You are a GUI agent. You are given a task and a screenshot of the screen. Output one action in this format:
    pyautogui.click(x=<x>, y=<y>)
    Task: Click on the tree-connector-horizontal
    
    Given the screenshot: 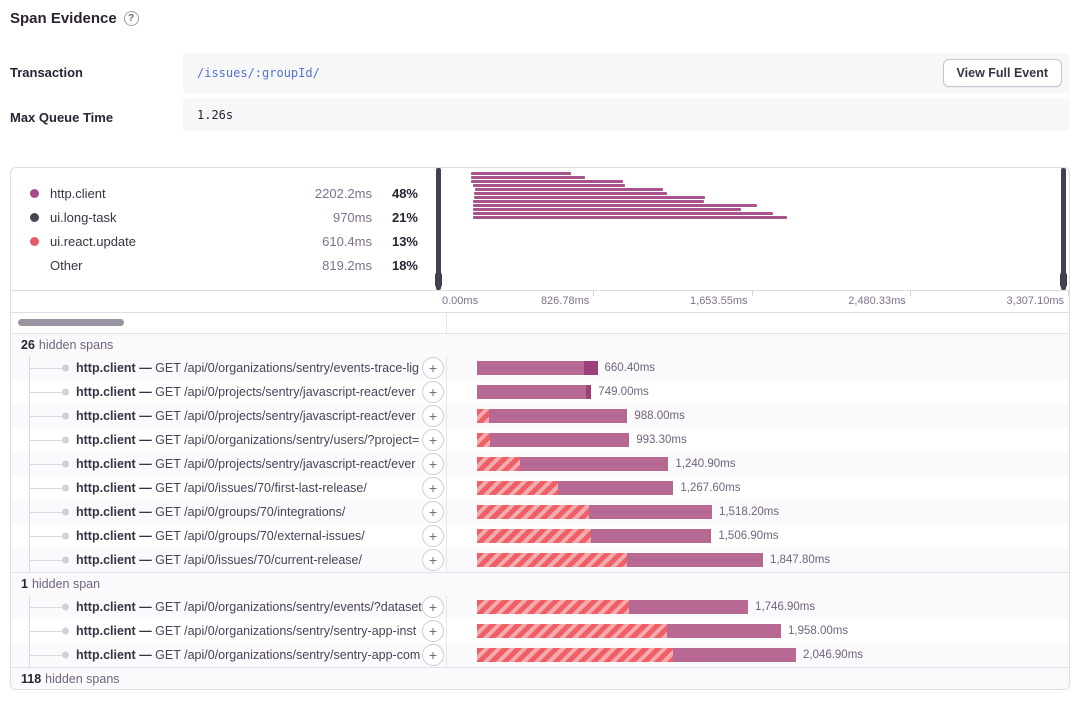 What is the action you would take?
    pyautogui.click(x=45, y=512)
    